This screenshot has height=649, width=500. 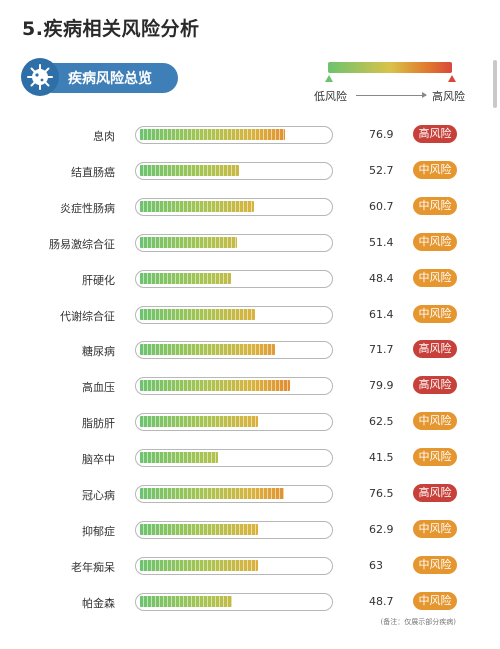 I want to click on risk-score: 63, so click(x=376, y=565).